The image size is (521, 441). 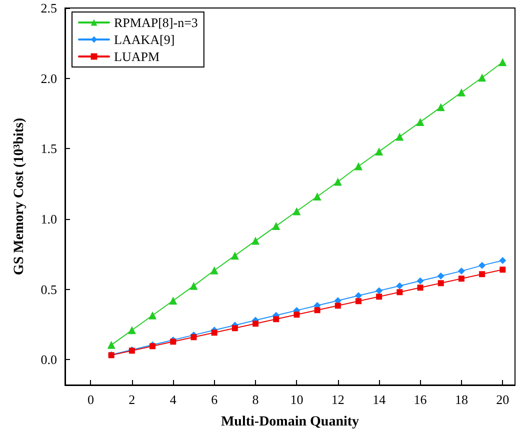 What do you see at coordinates (461, 399) in the screenshot?
I see `x-tick-label: 18` at bounding box center [461, 399].